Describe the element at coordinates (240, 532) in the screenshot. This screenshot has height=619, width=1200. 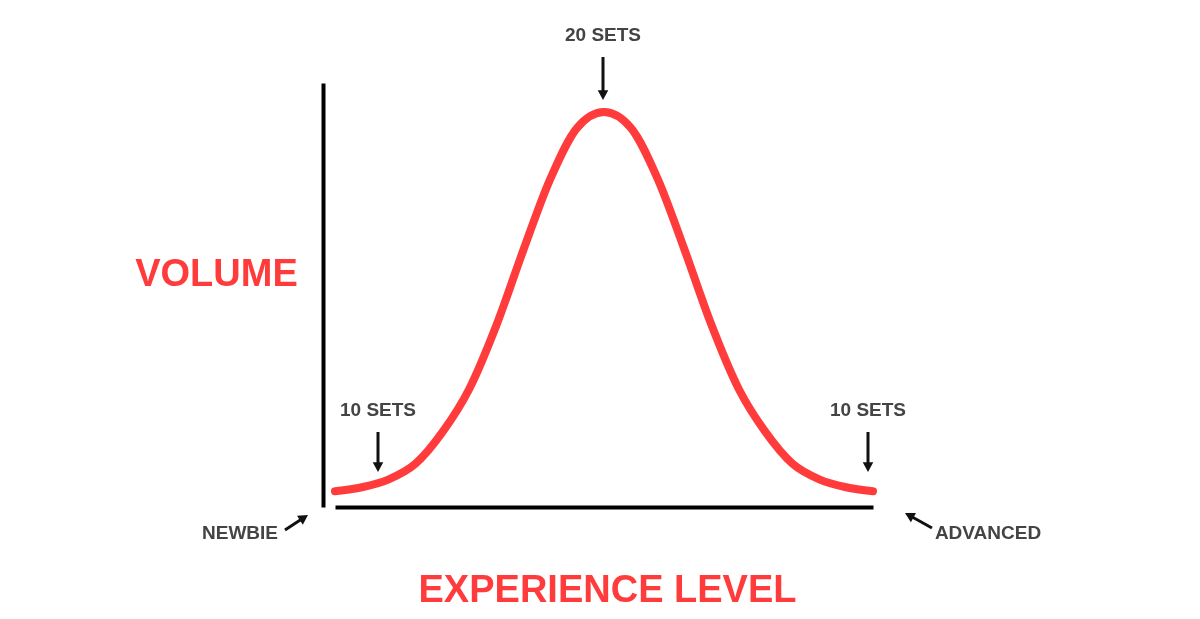
I see `text: NEWBIE` at that location.